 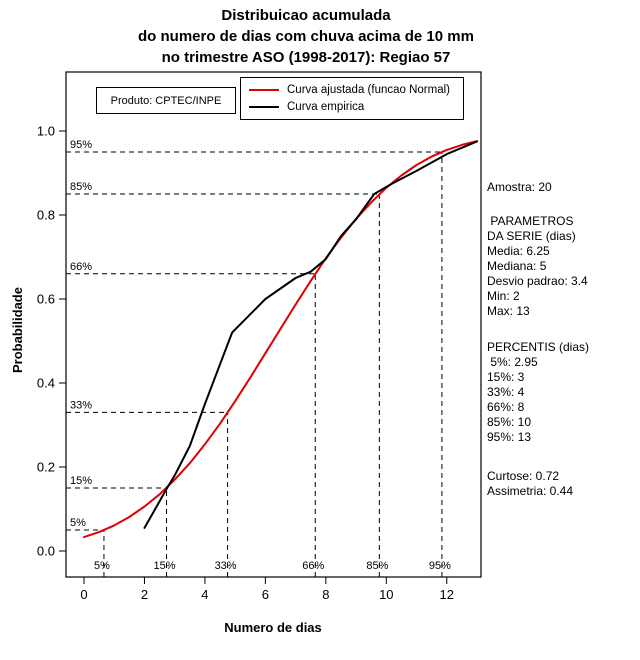 What do you see at coordinates (46, 131) in the screenshot?
I see `y-tick-label: 1.0` at bounding box center [46, 131].